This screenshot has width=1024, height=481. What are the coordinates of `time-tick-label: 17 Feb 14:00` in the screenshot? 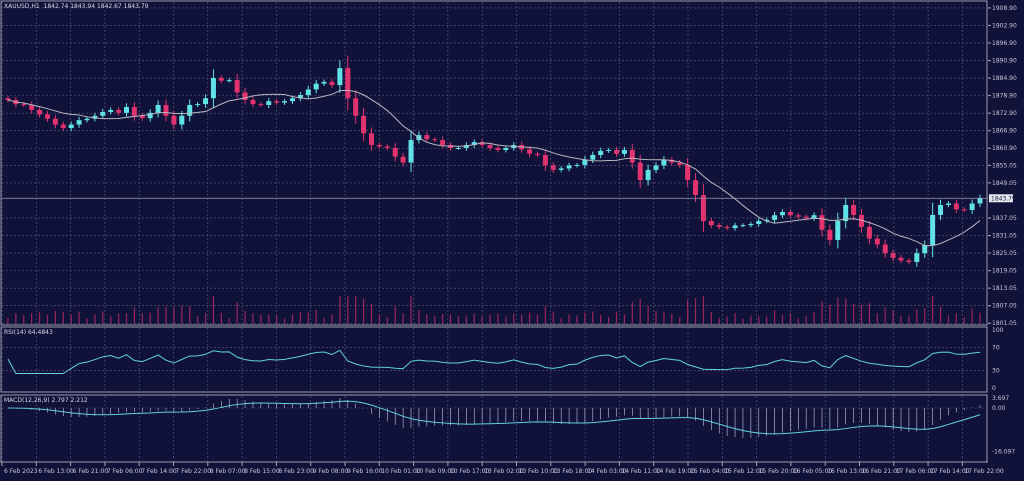 It's located at (950, 471).